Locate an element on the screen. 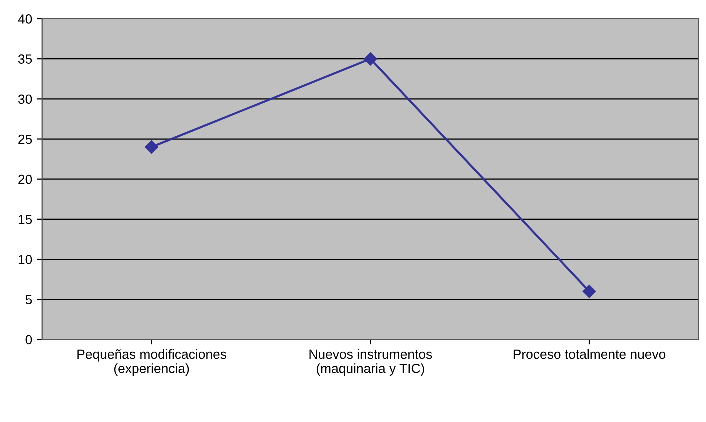 This screenshot has height=422, width=706. y-tick-label: 0 is located at coordinates (29, 340).